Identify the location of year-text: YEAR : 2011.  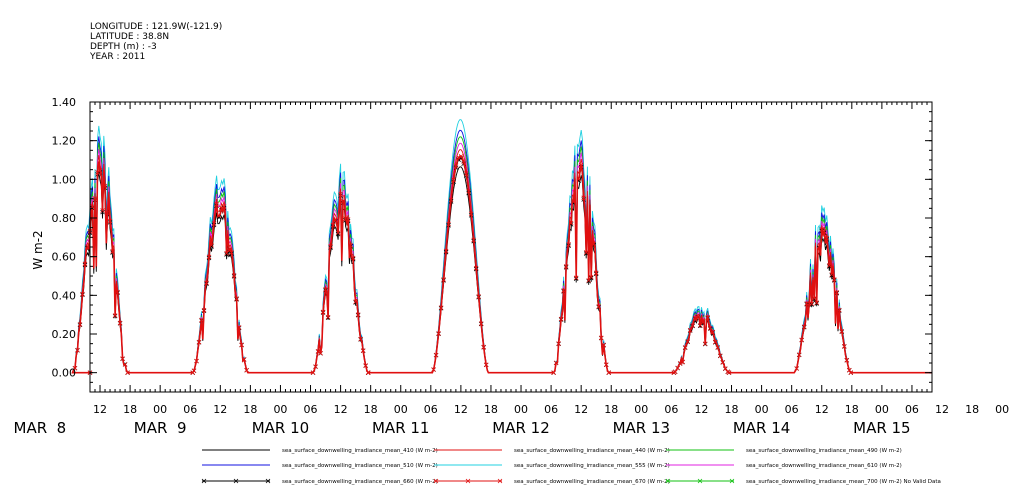
(118, 57).